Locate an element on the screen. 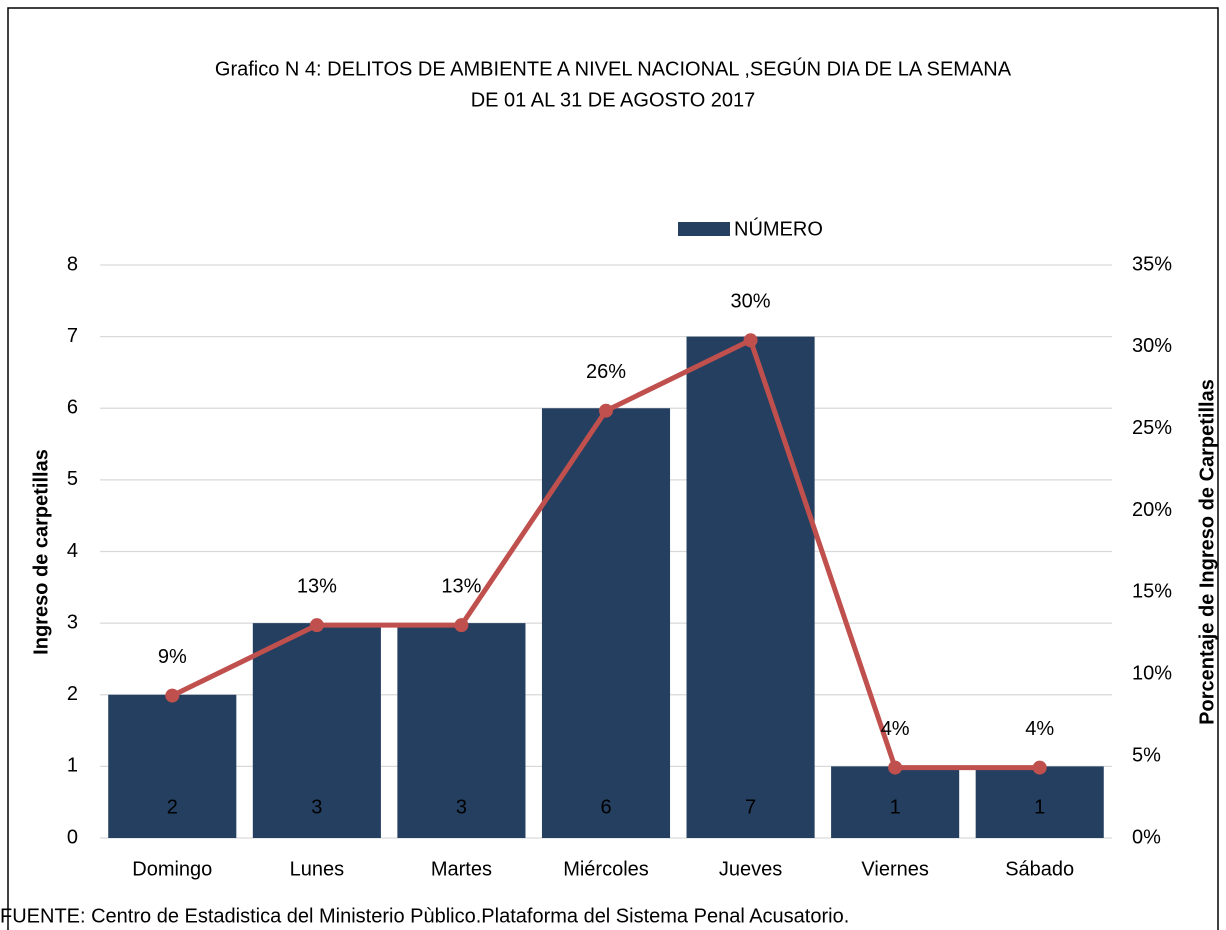 Image resolution: width=1226 pixels, height=930 pixels. x-tick-label: Viernes is located at coordinates (894, 869).